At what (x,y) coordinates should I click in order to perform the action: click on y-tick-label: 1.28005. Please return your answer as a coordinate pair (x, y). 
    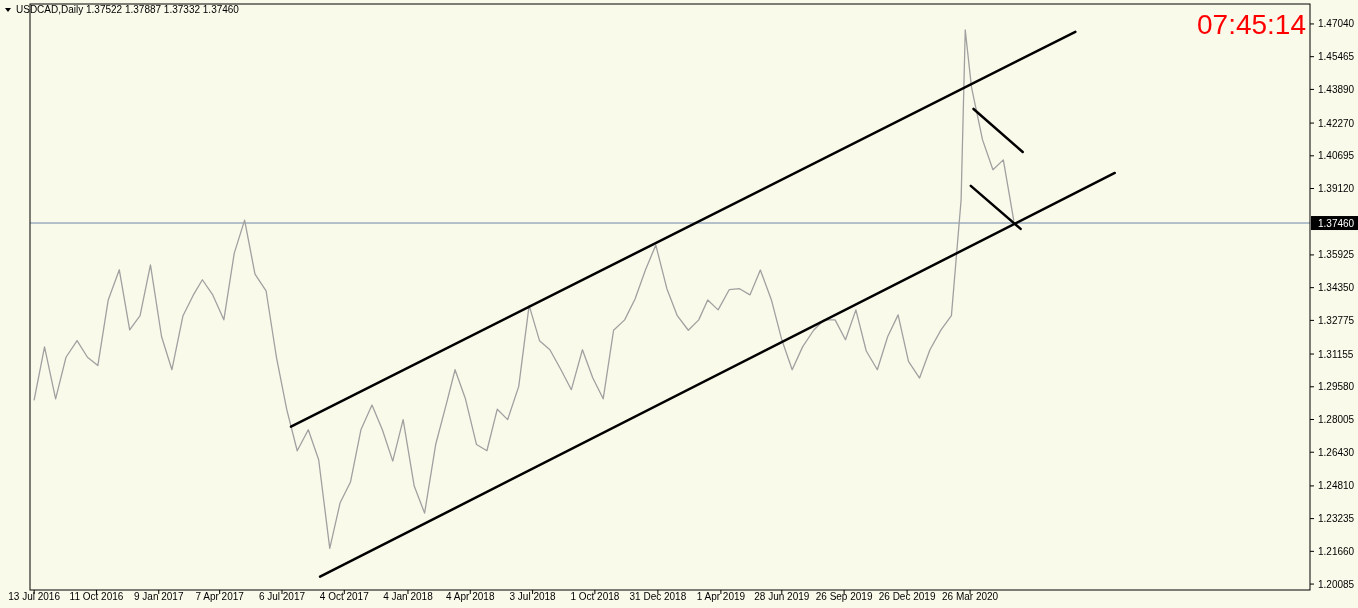
    Looking at the image, I should click on (1336, 419).